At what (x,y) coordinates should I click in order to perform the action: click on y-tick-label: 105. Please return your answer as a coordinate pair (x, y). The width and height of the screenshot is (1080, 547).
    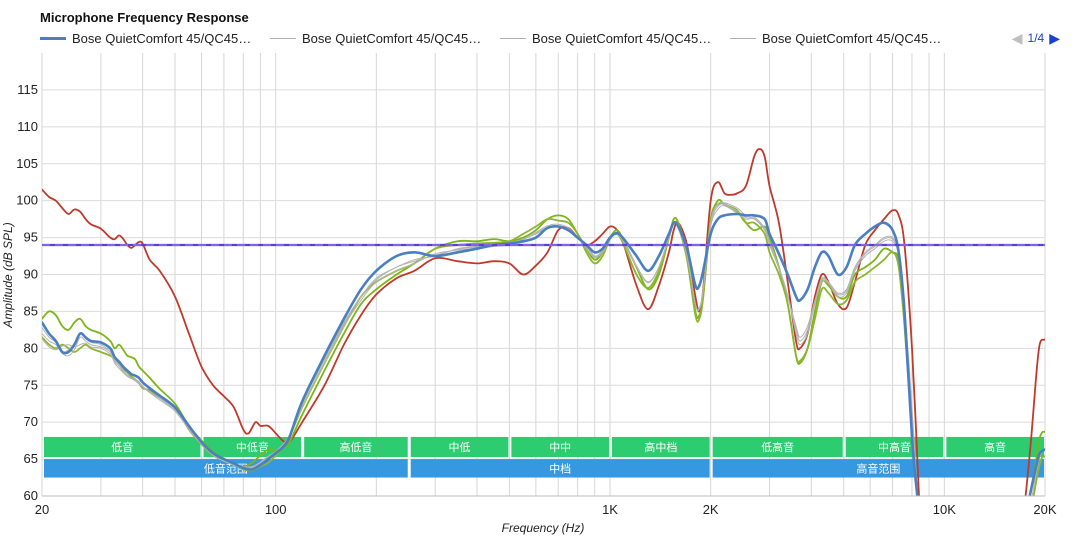
    Looking at the image, I should click on (27, 163).